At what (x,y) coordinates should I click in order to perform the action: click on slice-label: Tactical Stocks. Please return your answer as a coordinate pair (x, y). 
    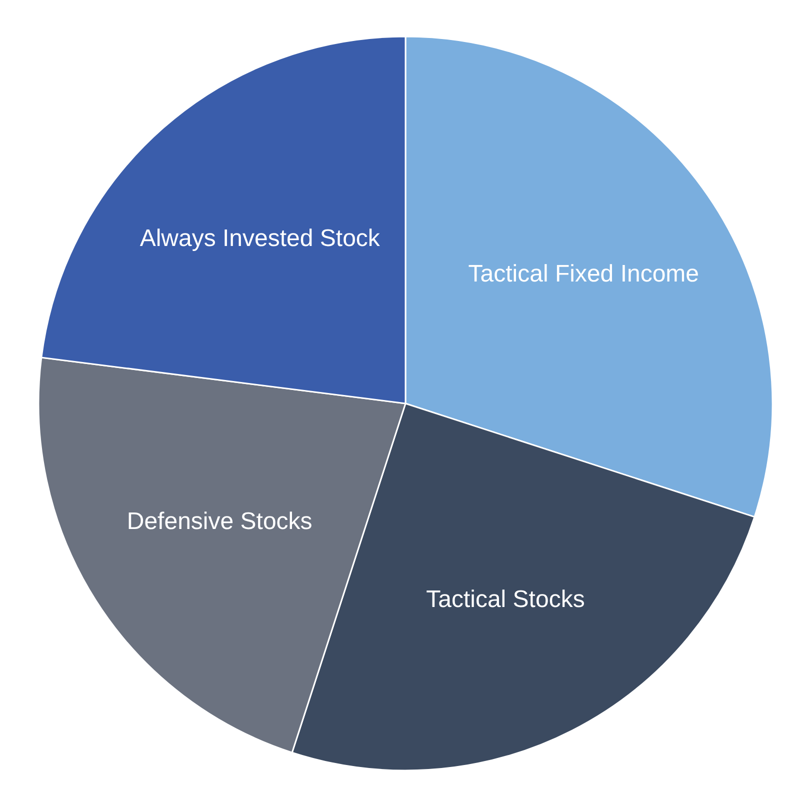
    Looking at the image, I should click on (505, 600).